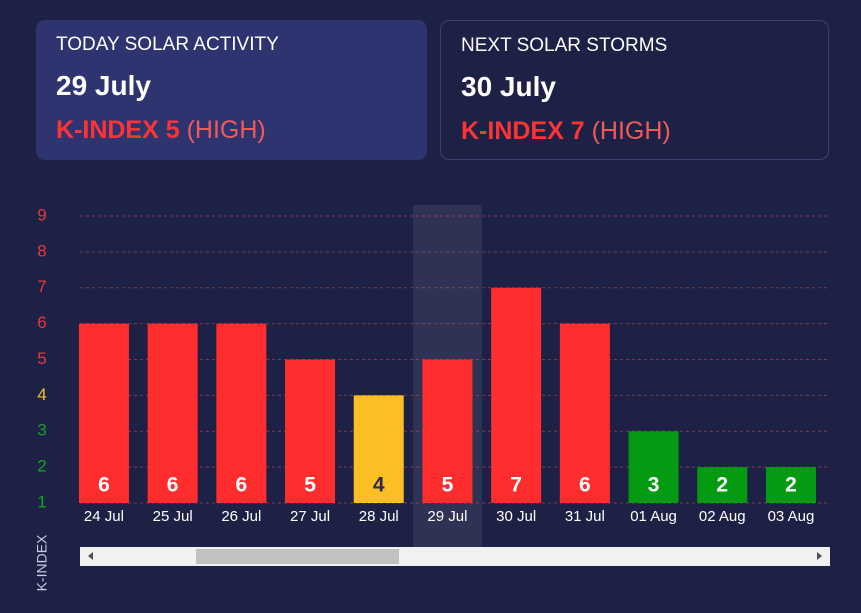 The width and height of the screenshot is (861, 613). Describe the element at coordinates (90, 556) in the screenshot. I see `scroll-left` at that location.